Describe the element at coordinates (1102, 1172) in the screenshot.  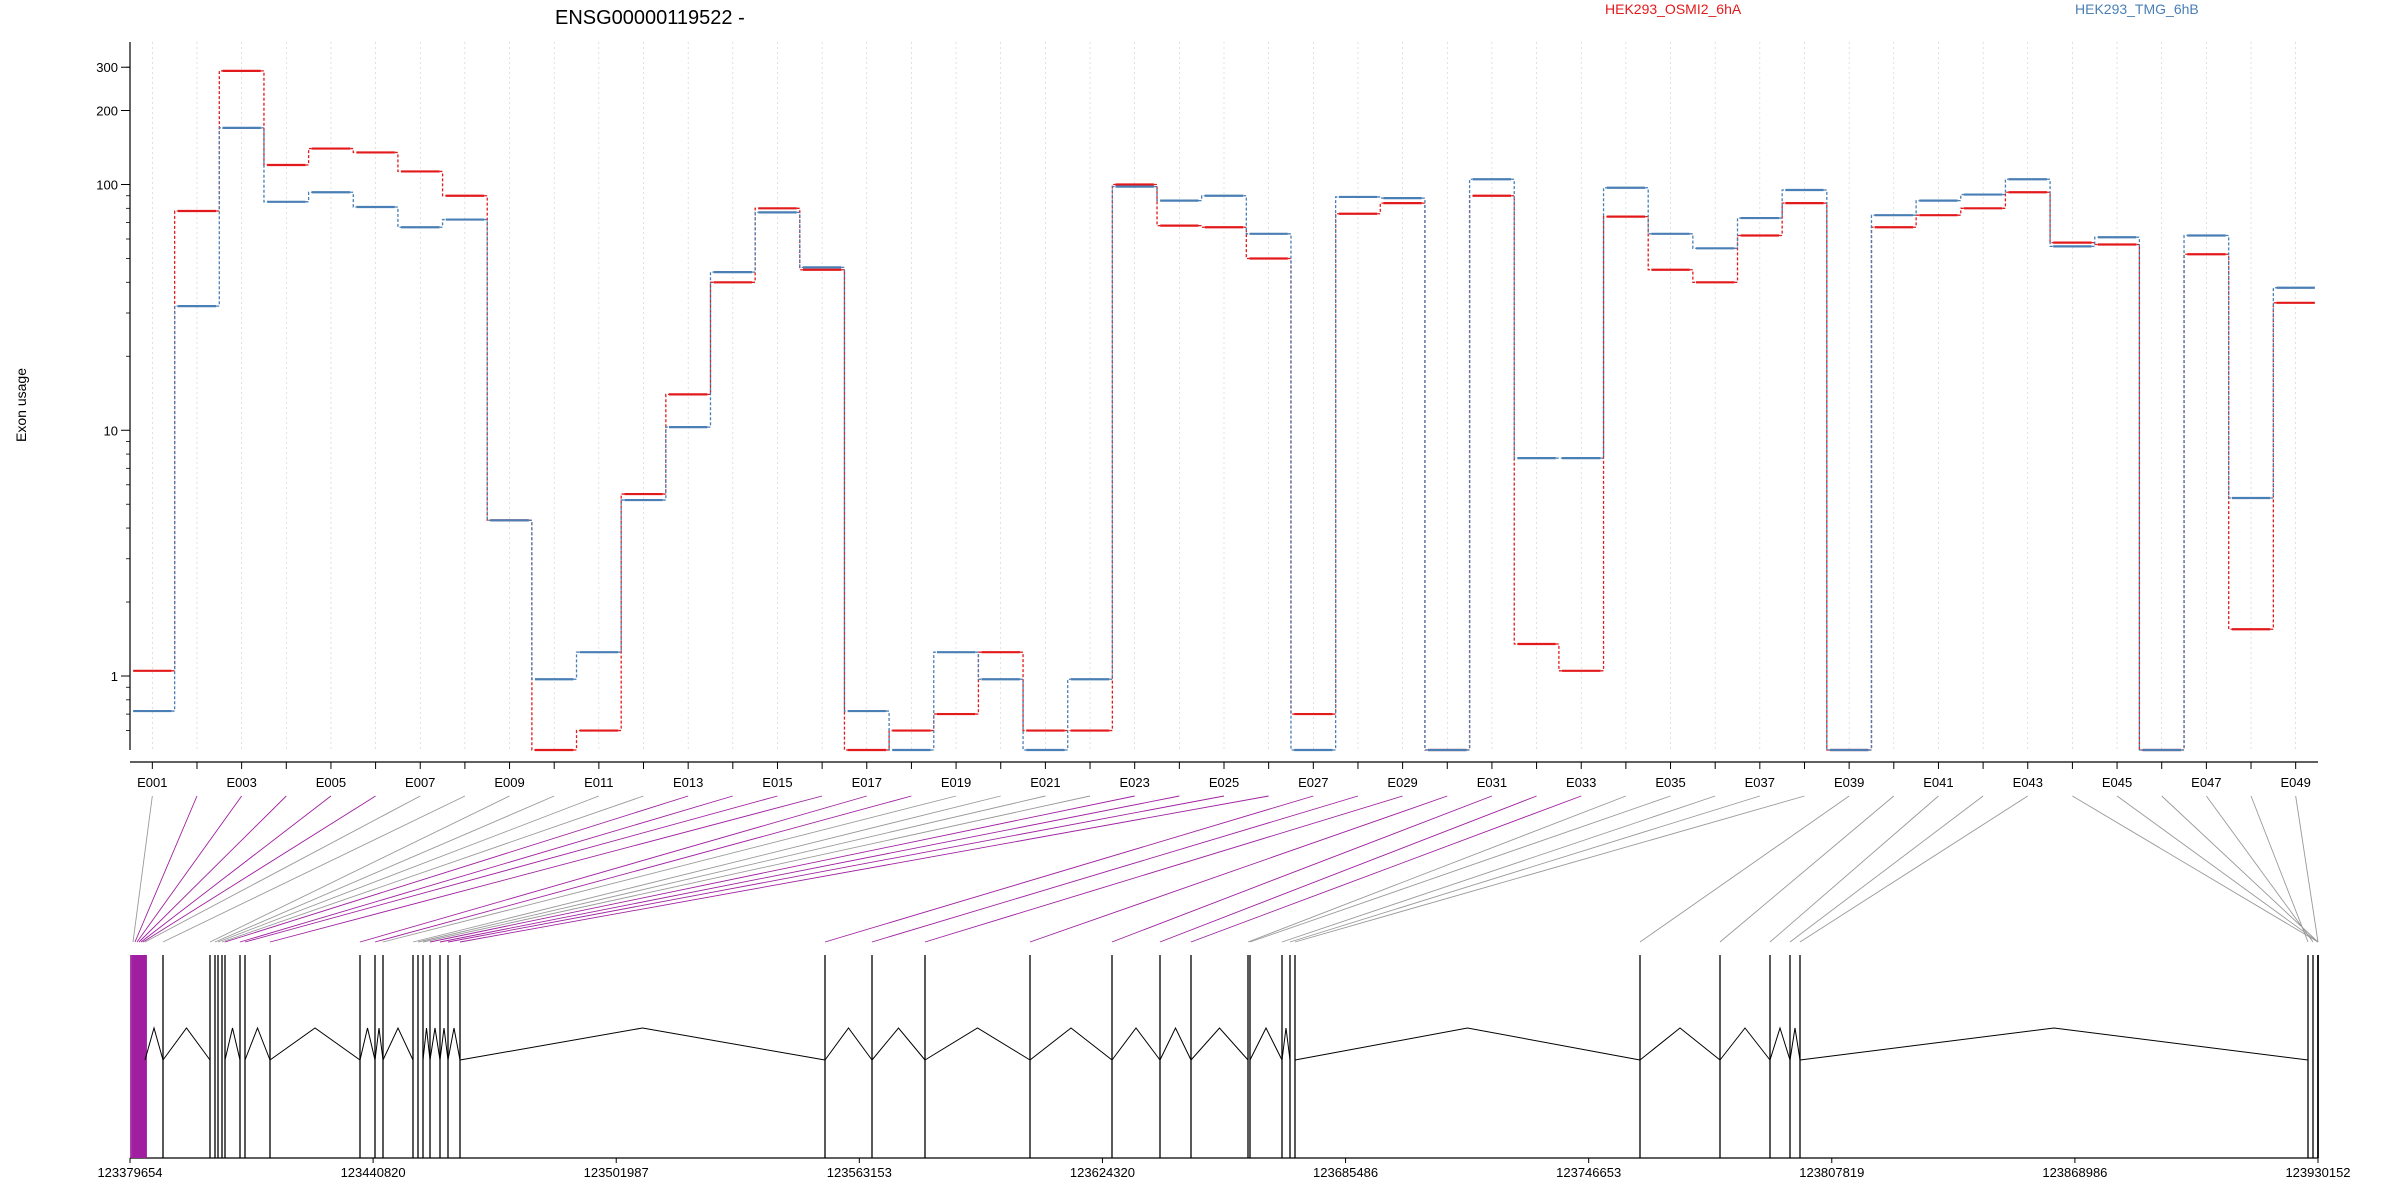
I see `genomic-tick-label: 123624320` at that location.